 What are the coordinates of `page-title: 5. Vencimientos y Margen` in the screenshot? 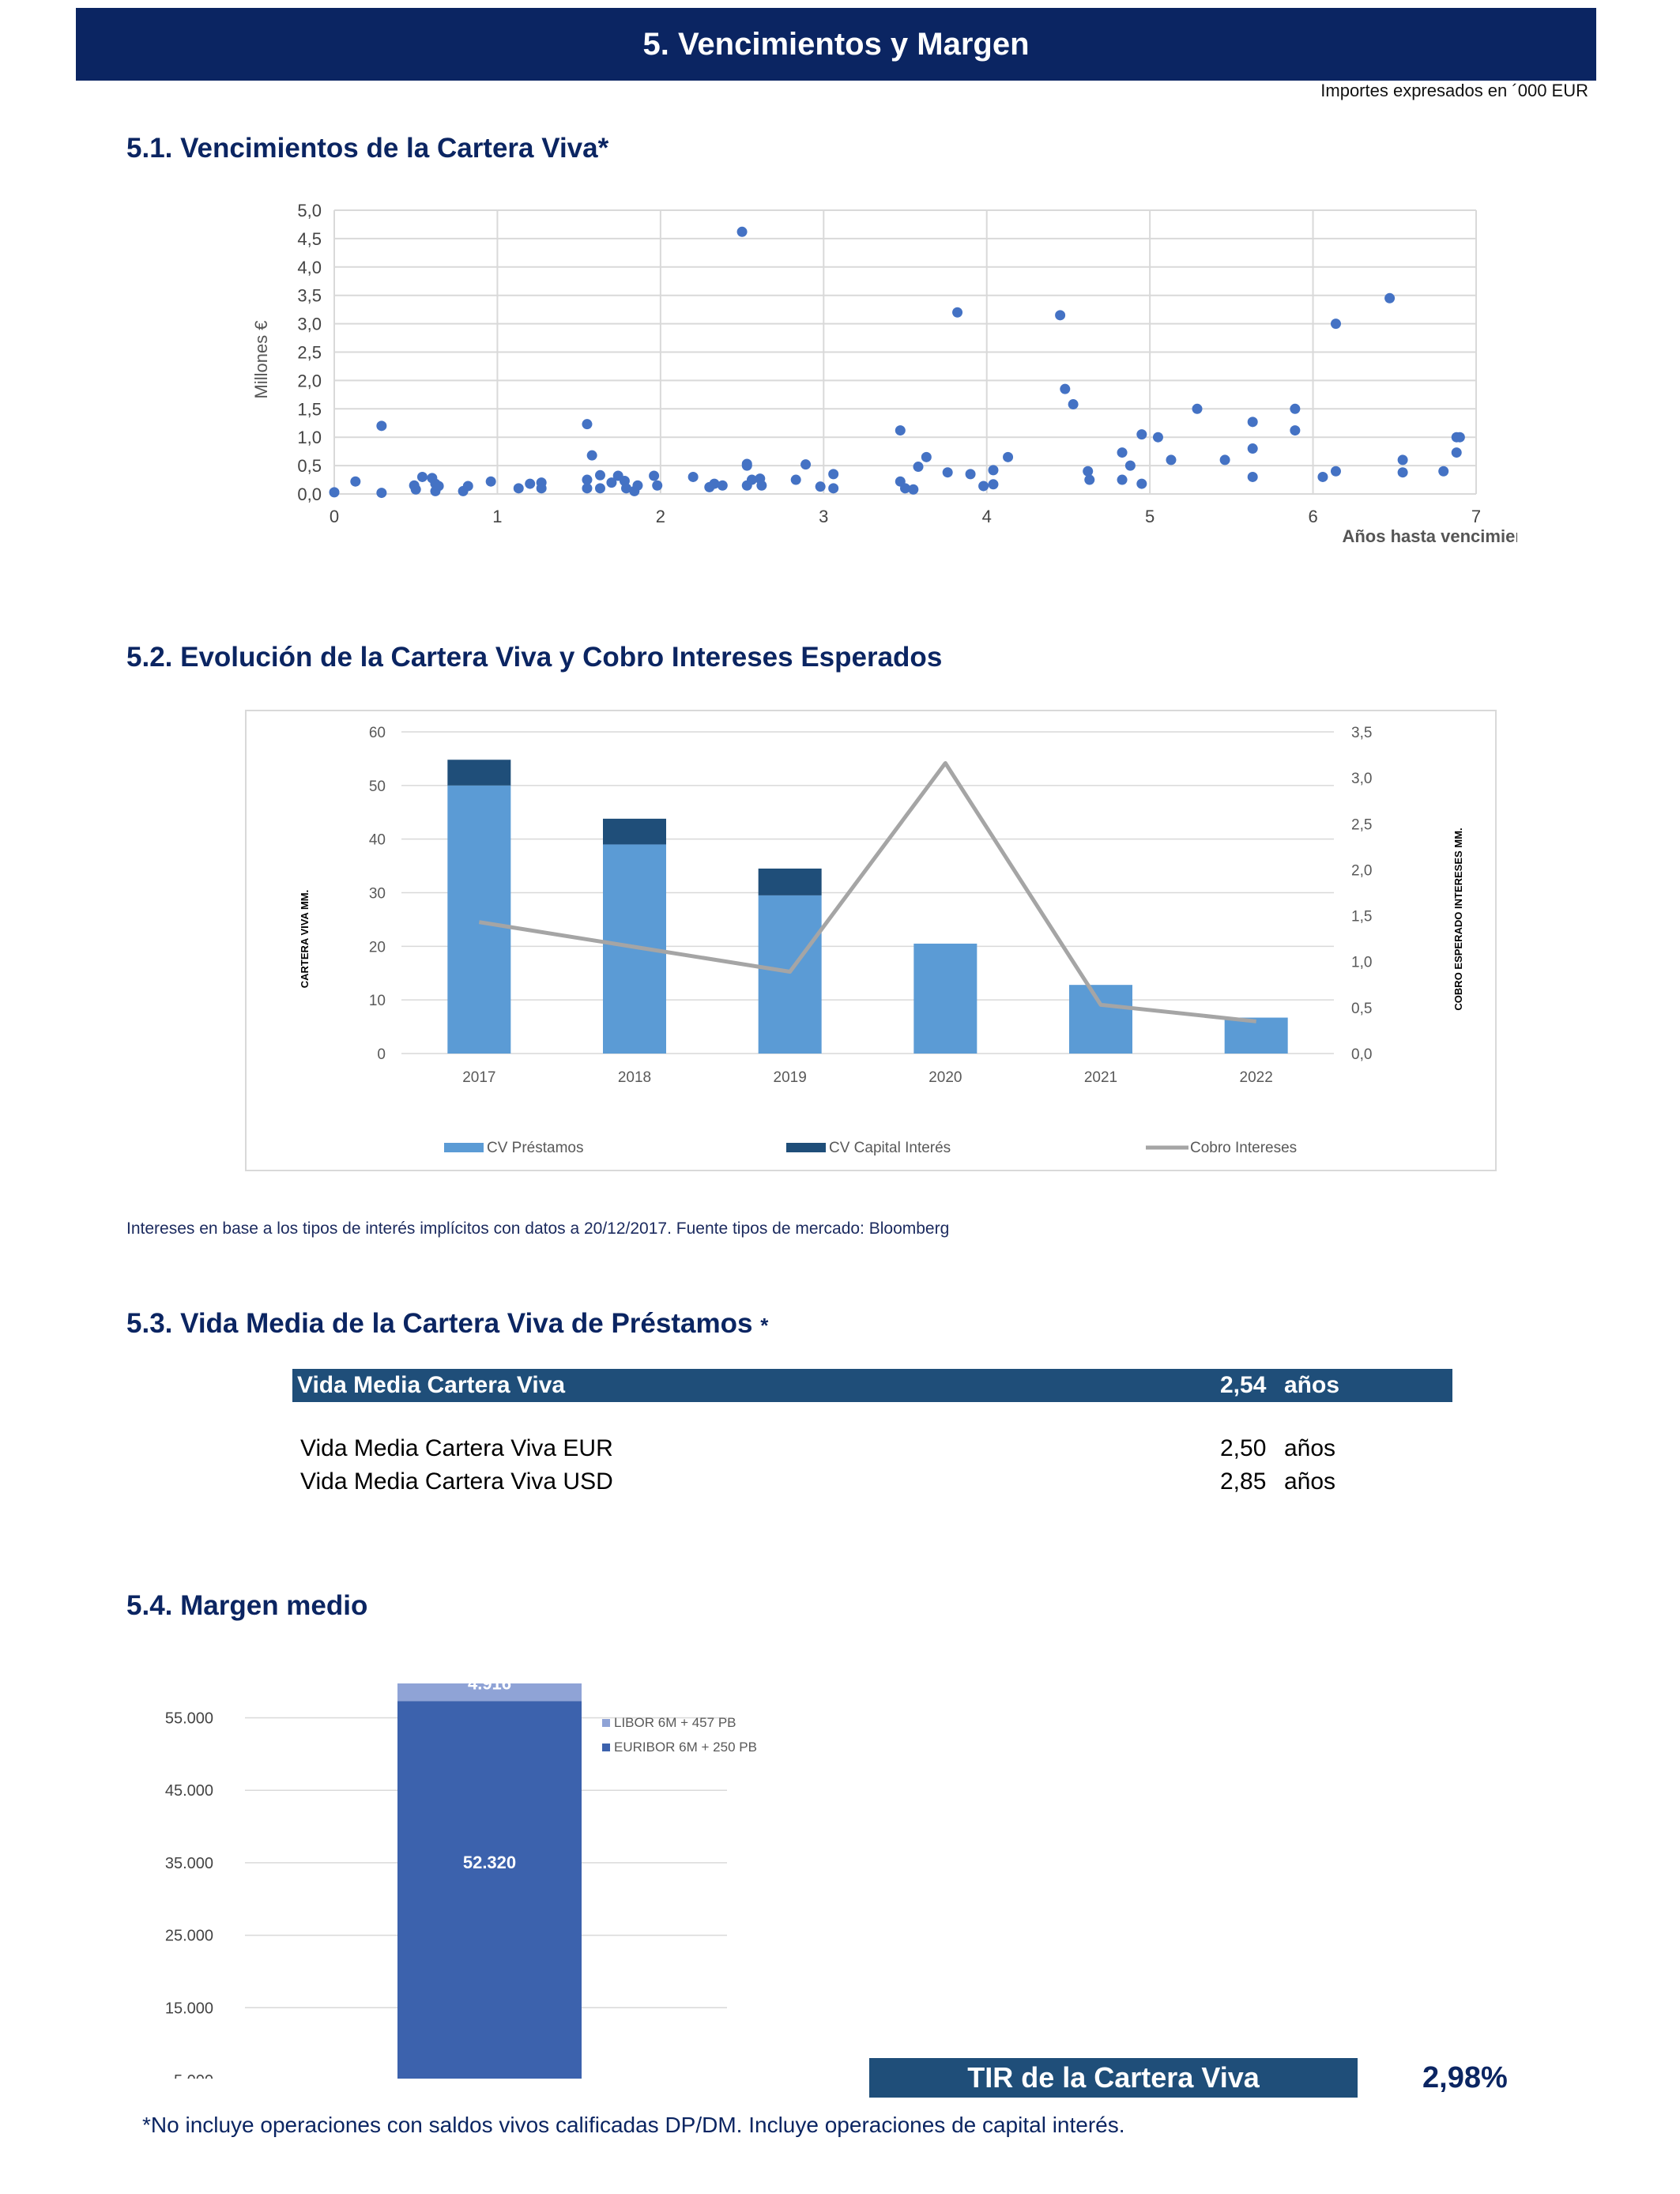 It's located at (836, 44).